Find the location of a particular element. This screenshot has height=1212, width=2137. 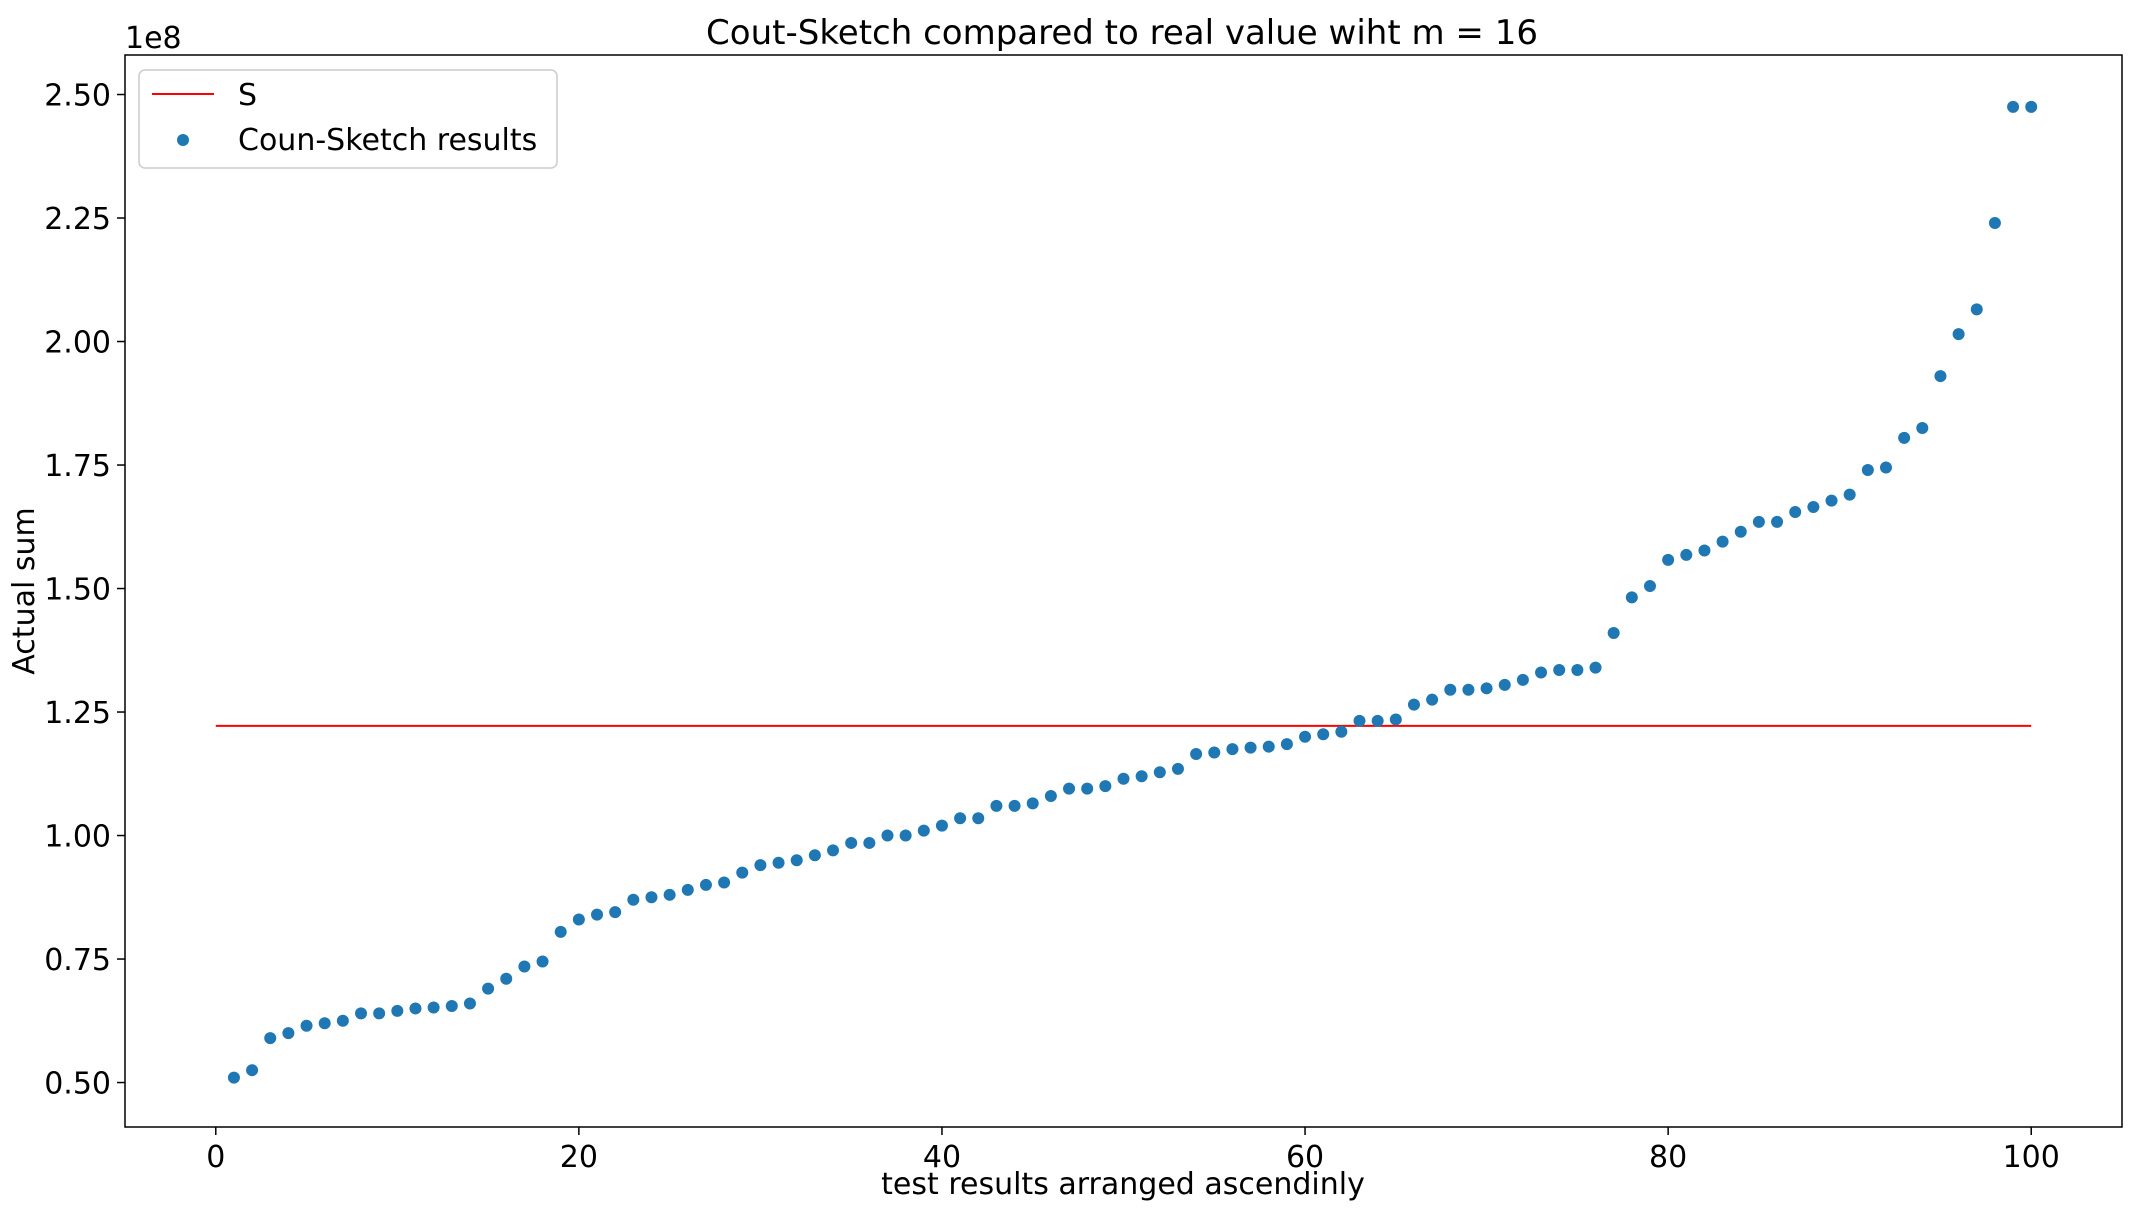

x-tick-label: 20 is located at coordinates (579, 1157).